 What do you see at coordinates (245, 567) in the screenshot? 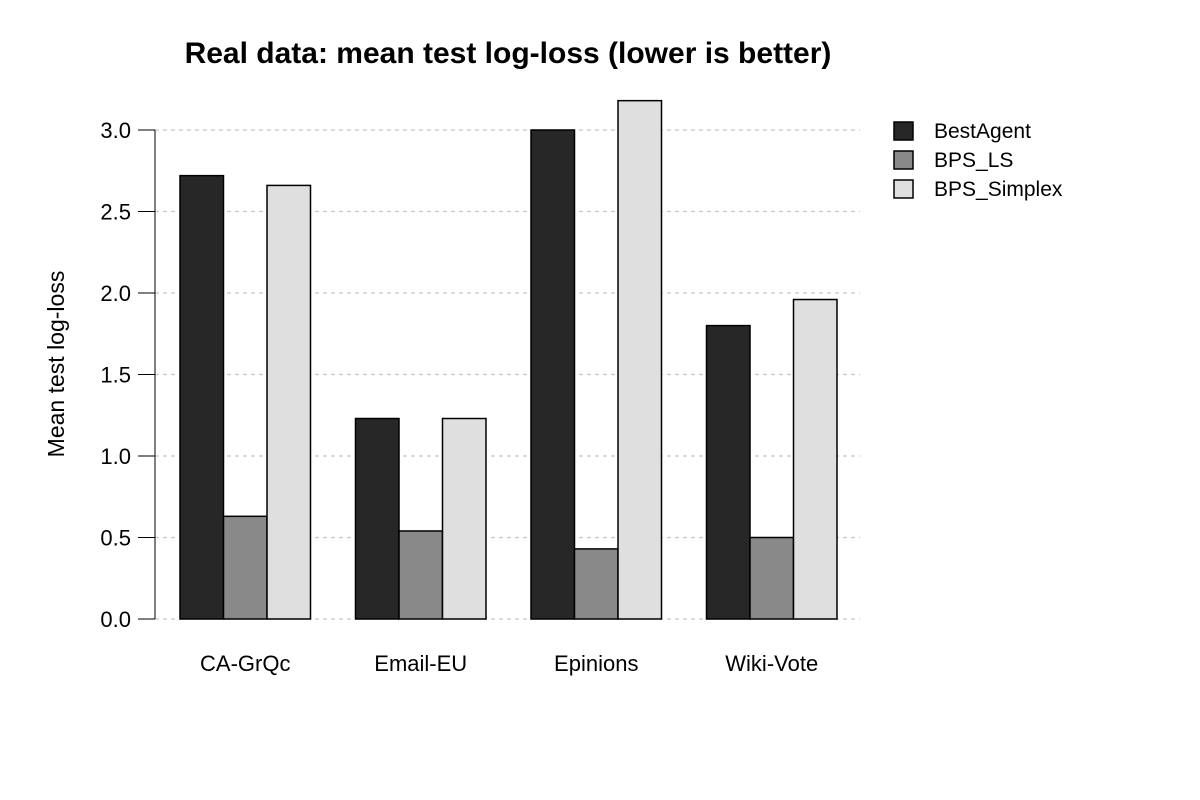
I see `bar-bps-ls-ca-grqc` at bounding box center [245, 567].